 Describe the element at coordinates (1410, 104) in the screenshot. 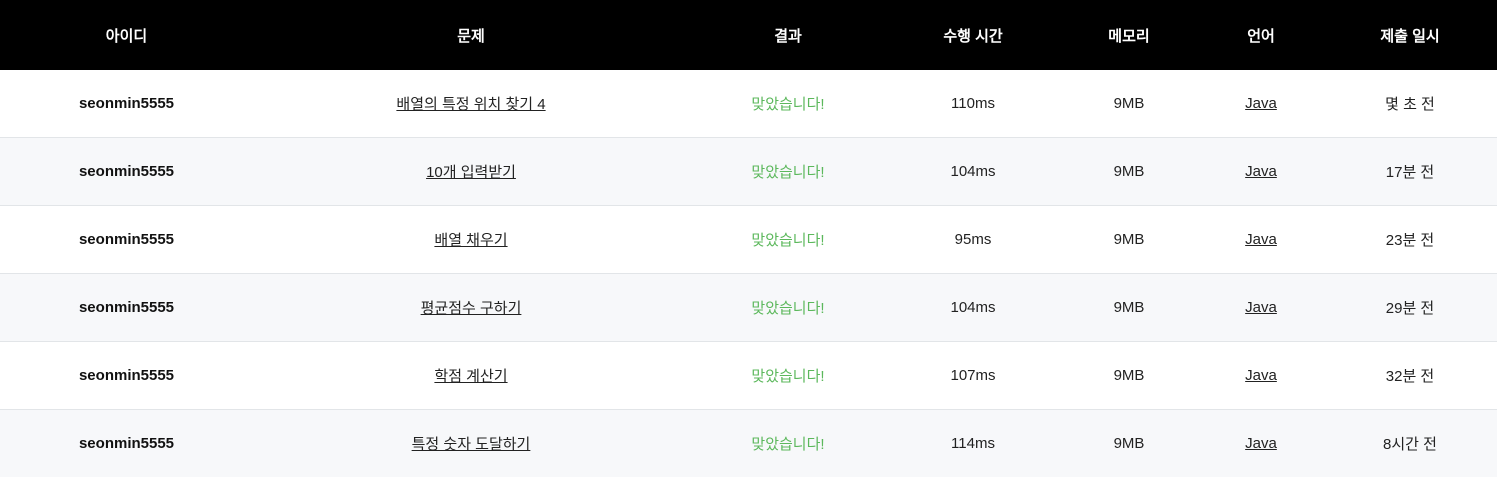

I see `submitted-cell: 몇 초 전` at that location.